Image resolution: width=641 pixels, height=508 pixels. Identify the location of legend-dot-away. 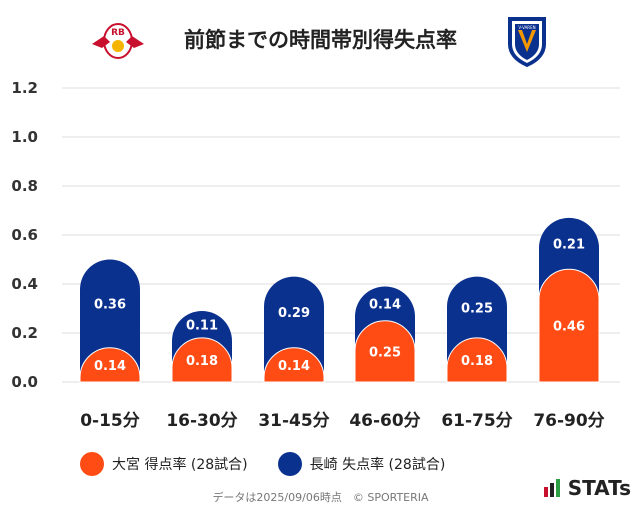
(289, 464).